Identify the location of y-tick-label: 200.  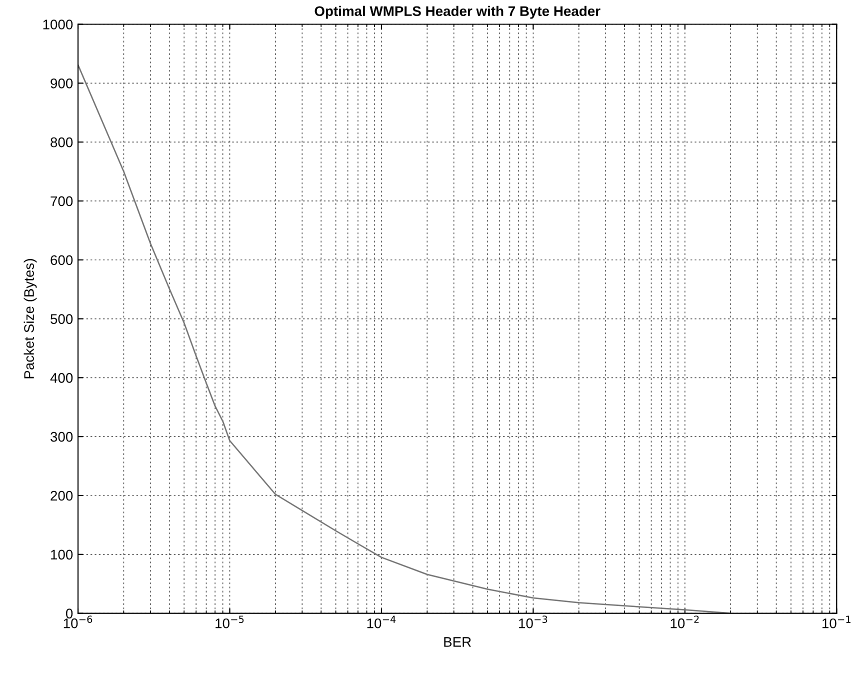
(61, 495).